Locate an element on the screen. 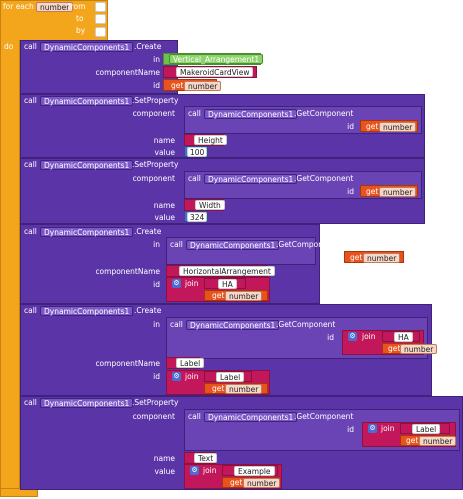 The image size is (463, 499). property-name-value: Text is located at coordinates (206, 458).